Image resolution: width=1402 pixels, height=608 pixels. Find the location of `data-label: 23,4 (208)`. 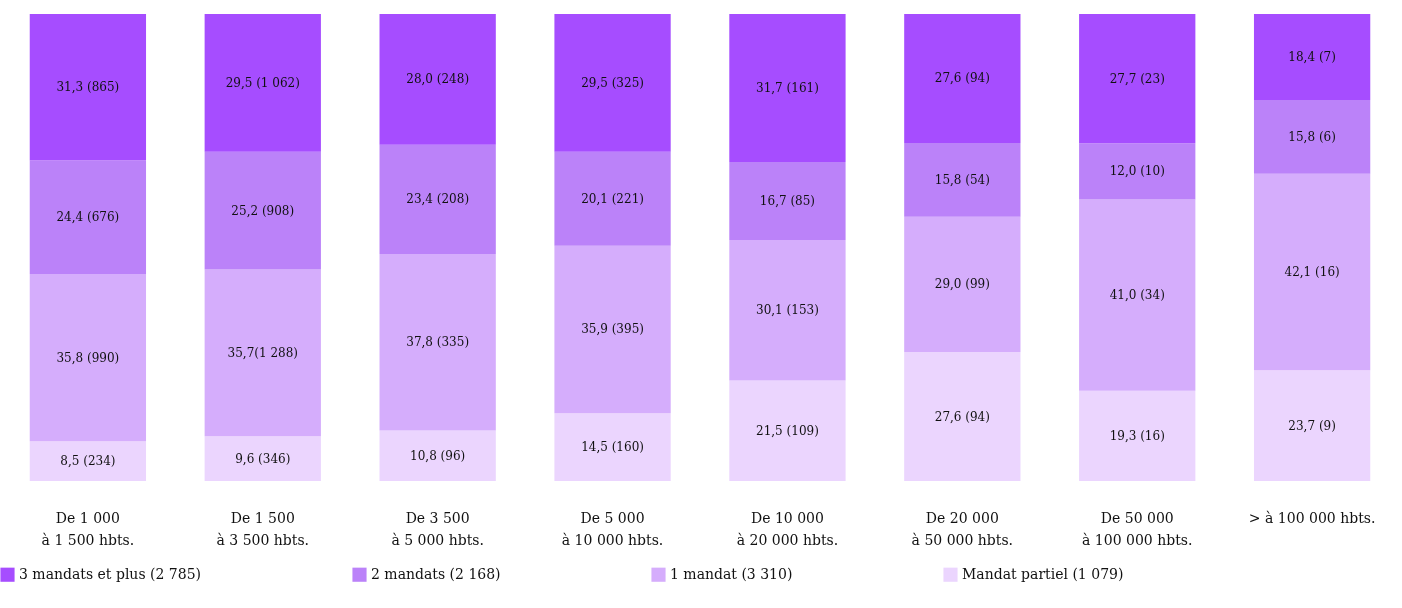

data-label: 23,4 (208) is located at coordinates (438, 199).